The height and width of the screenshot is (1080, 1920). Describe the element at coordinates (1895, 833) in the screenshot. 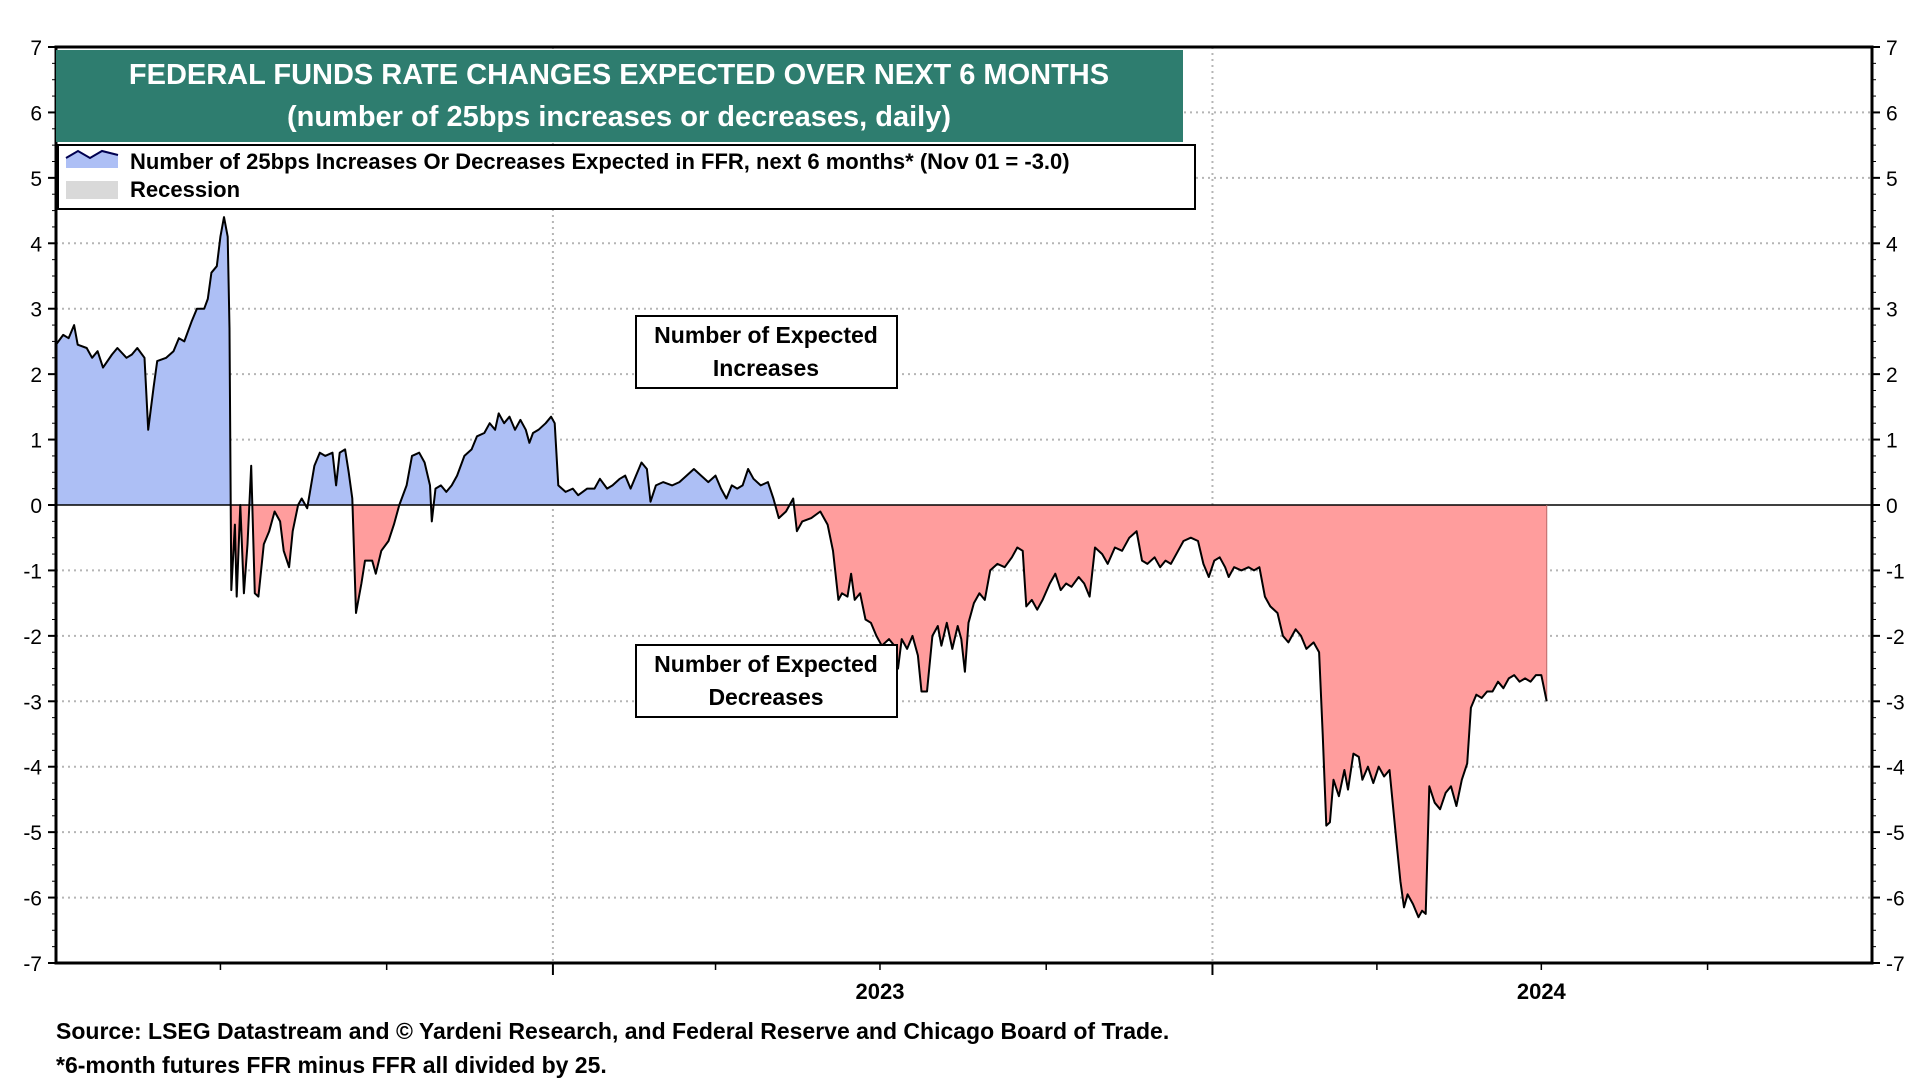

I see `y-tick-label-right: -5` at that location.